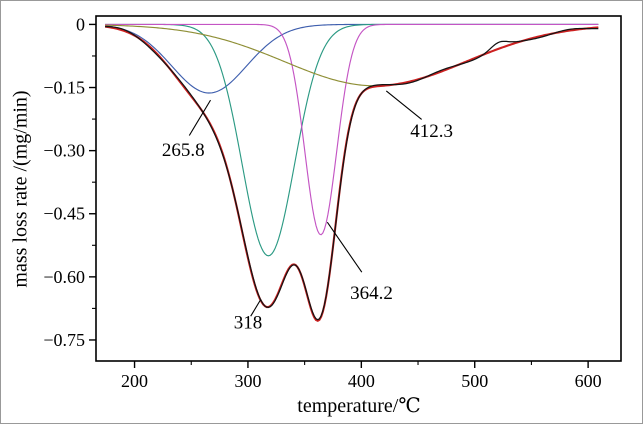 This screenshot has height=424, width=643. What do you see at coordinates (134, 381) in the screenshot?
I see `x-tick-label: 200` at bounding box center [134, 381].